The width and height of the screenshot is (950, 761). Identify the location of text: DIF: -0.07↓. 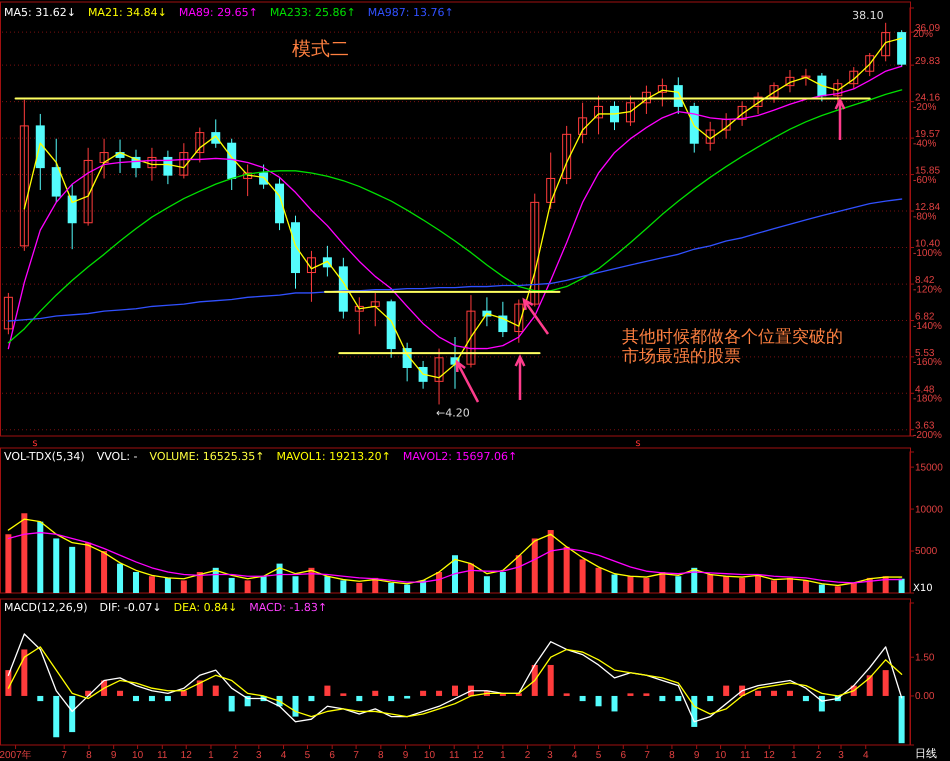
(131, 607).